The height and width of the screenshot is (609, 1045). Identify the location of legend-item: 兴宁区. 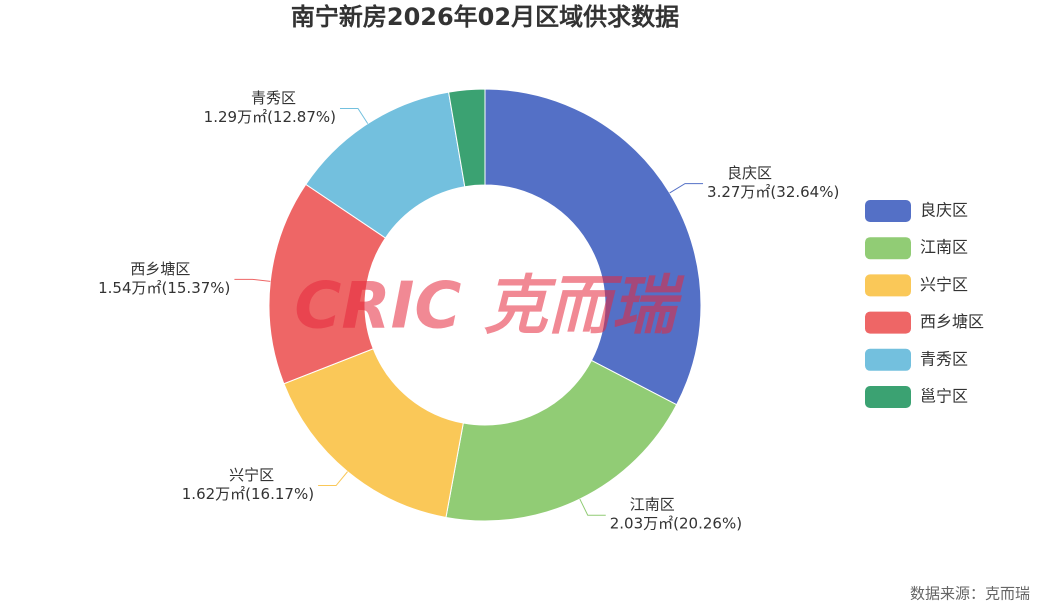
(916, 285).